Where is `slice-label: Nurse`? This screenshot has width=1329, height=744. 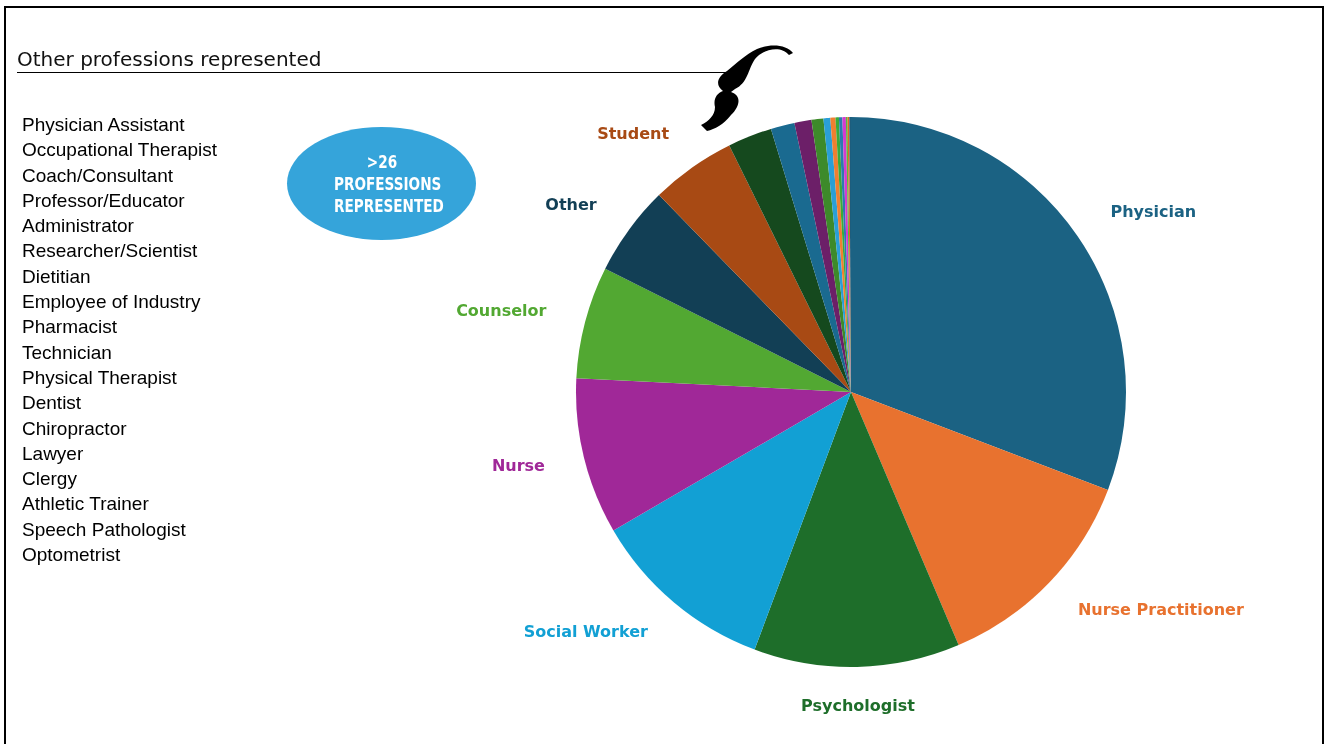
slice-label: Nurse is located at coordinates (518, 465).